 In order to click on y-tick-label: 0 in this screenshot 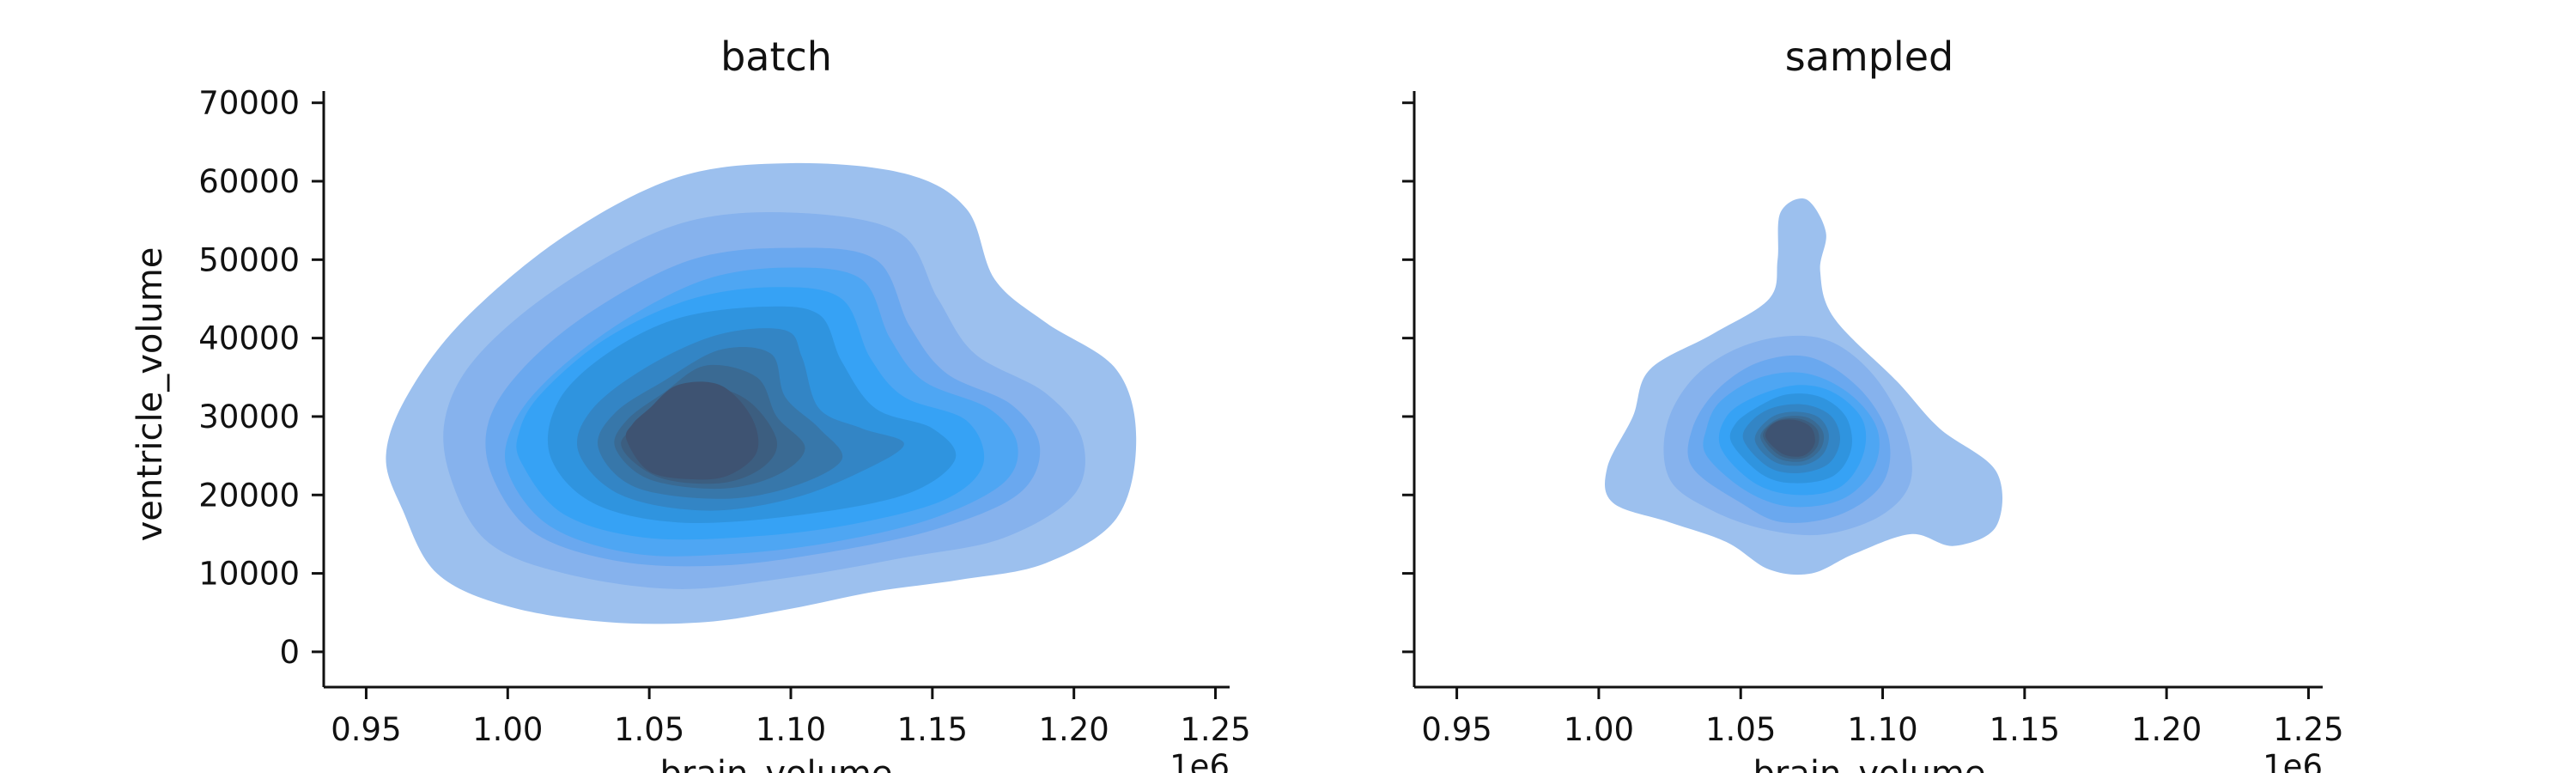, I will do `click(290, 652)`.